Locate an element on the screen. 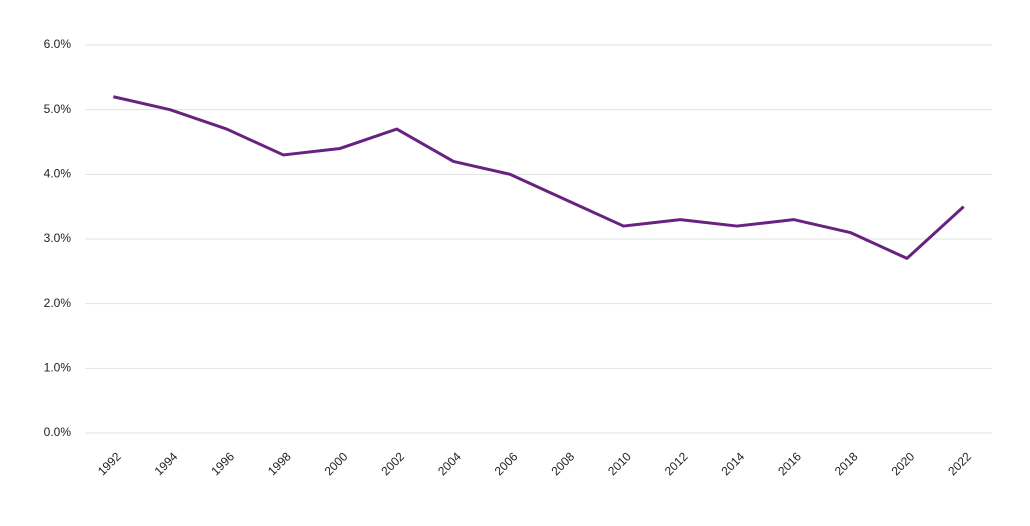  x-tick-label: 2010 is located at coordinates (619, 463).